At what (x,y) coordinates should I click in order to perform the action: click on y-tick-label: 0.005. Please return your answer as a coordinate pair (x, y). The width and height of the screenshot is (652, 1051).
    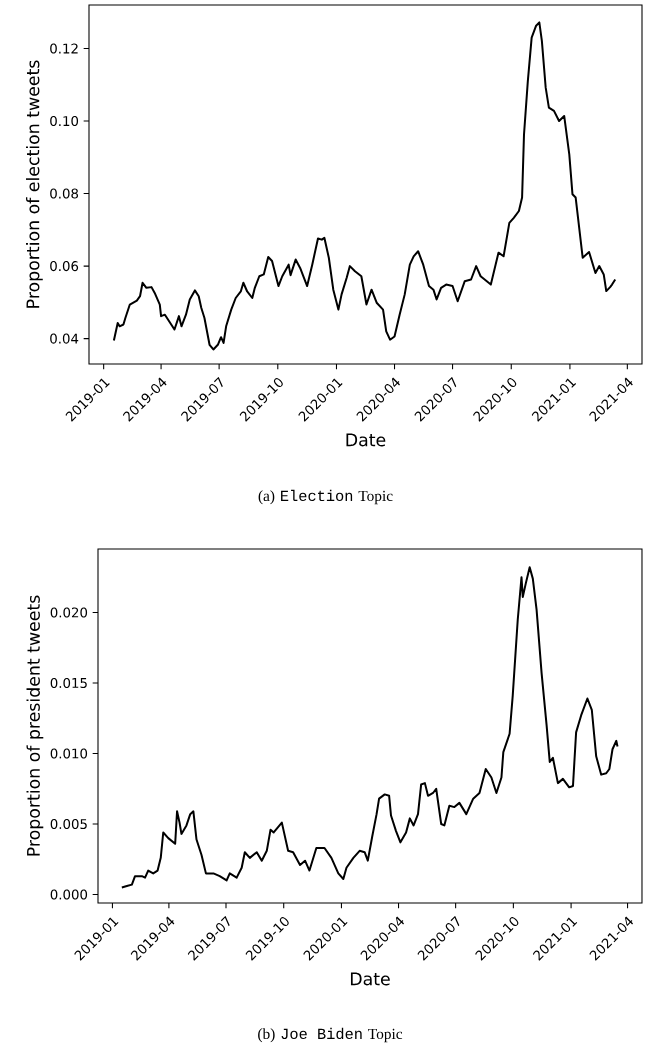
    Looking at the image, I should click on (68, 824).